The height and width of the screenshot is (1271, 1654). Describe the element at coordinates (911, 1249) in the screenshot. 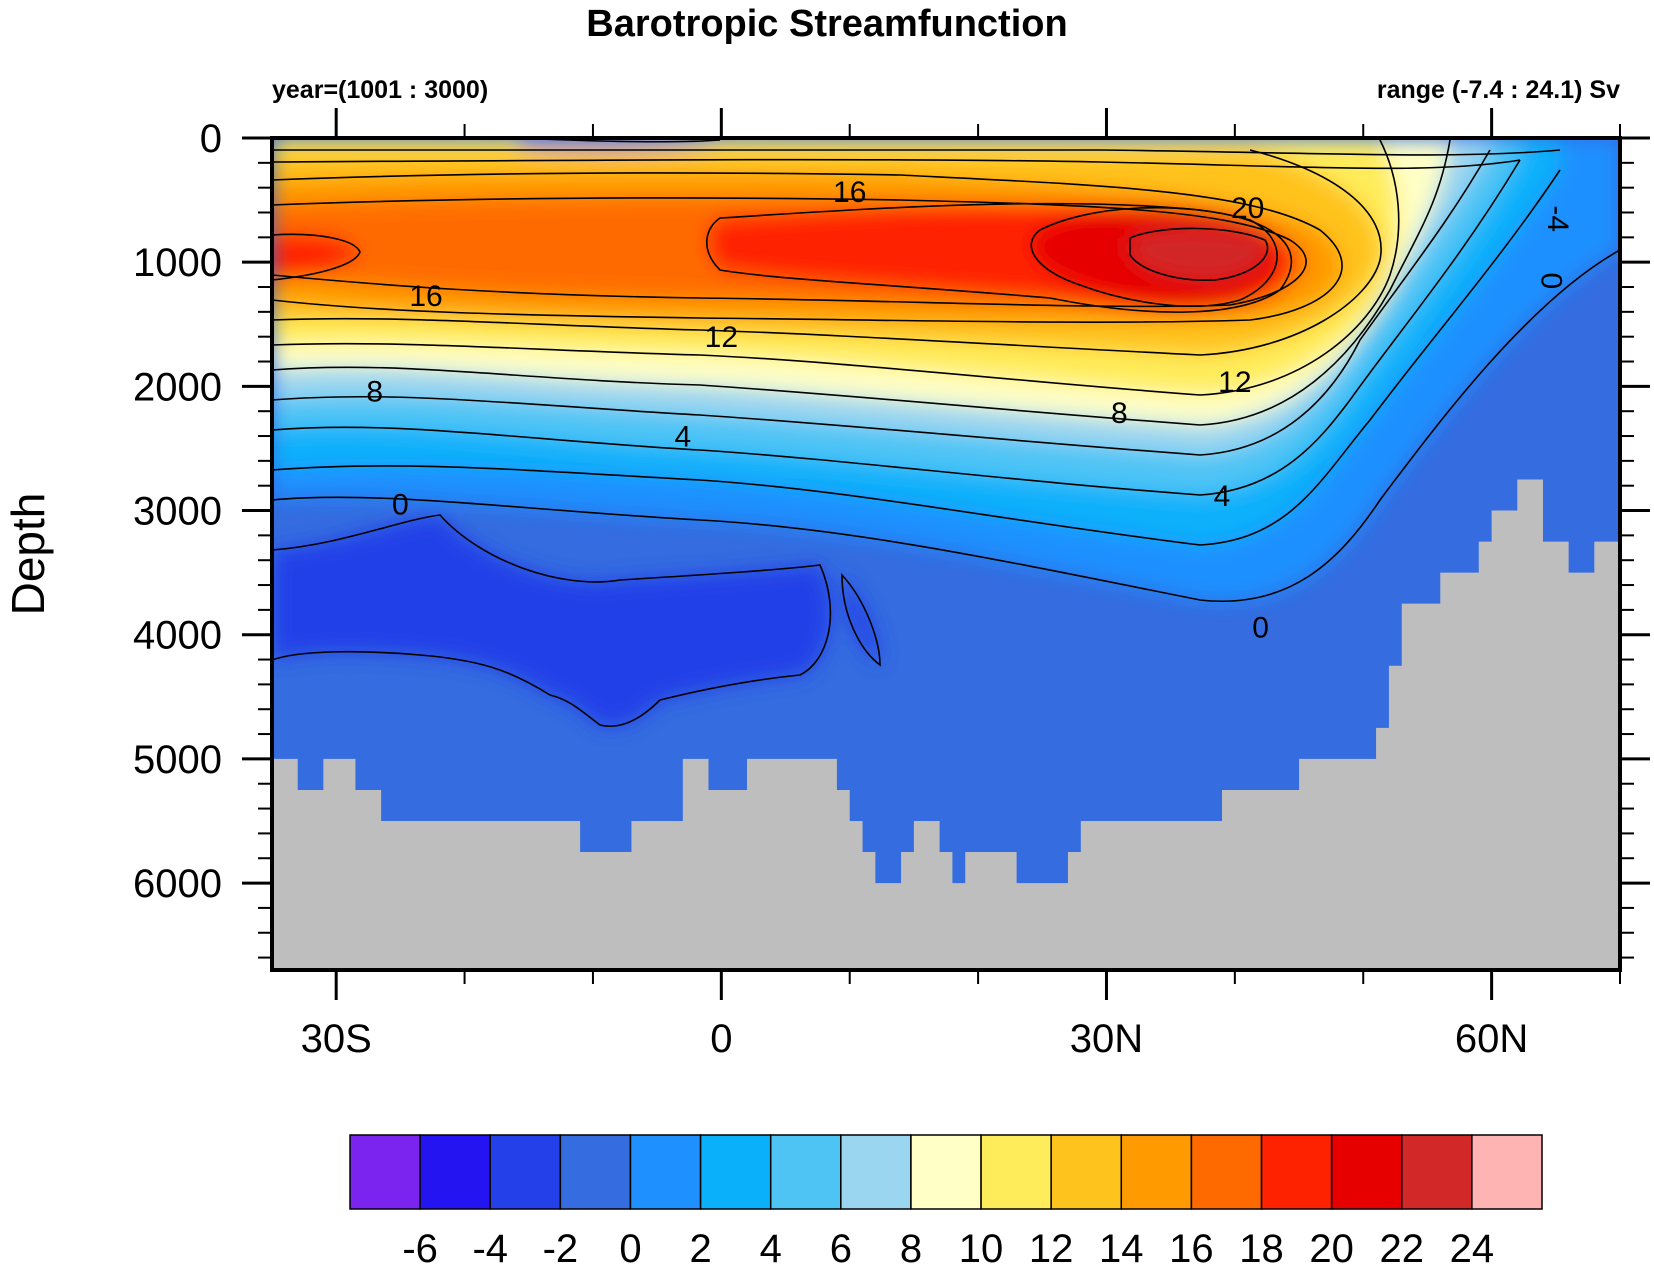

I see `colorbar-label: 8` at that location.